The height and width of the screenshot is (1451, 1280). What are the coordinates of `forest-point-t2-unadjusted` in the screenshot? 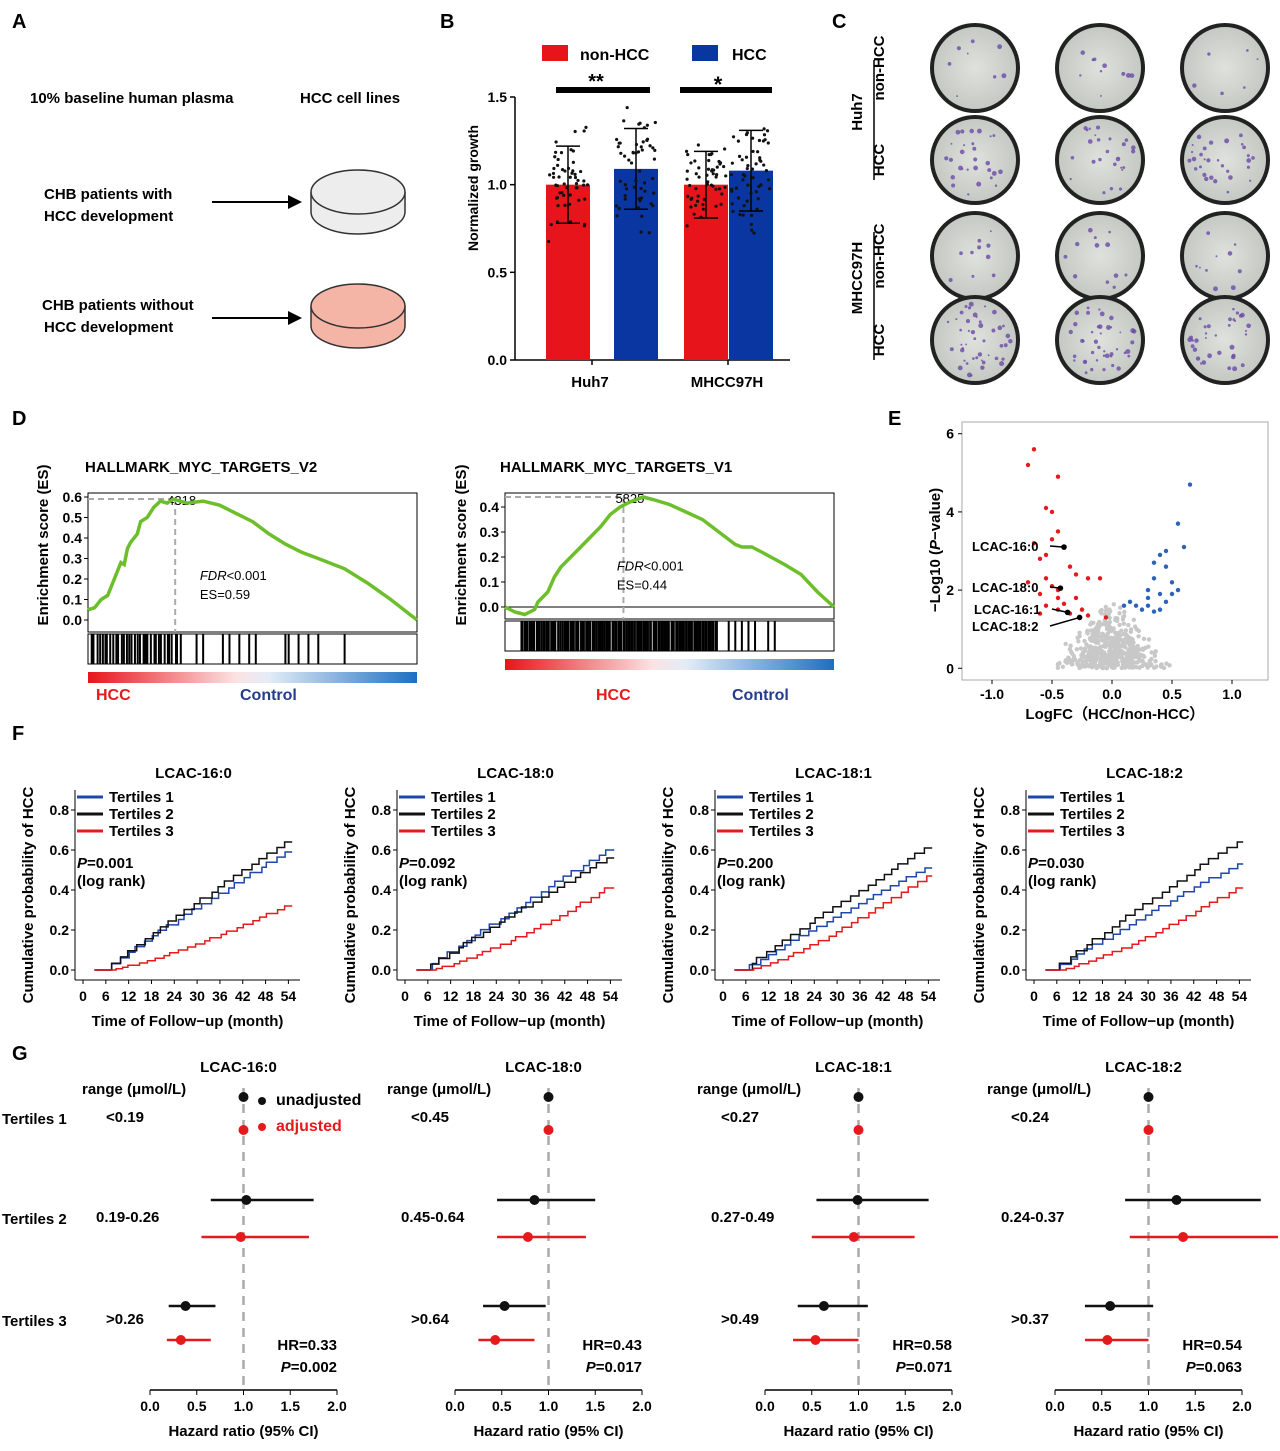 It's located at (246, 1200).